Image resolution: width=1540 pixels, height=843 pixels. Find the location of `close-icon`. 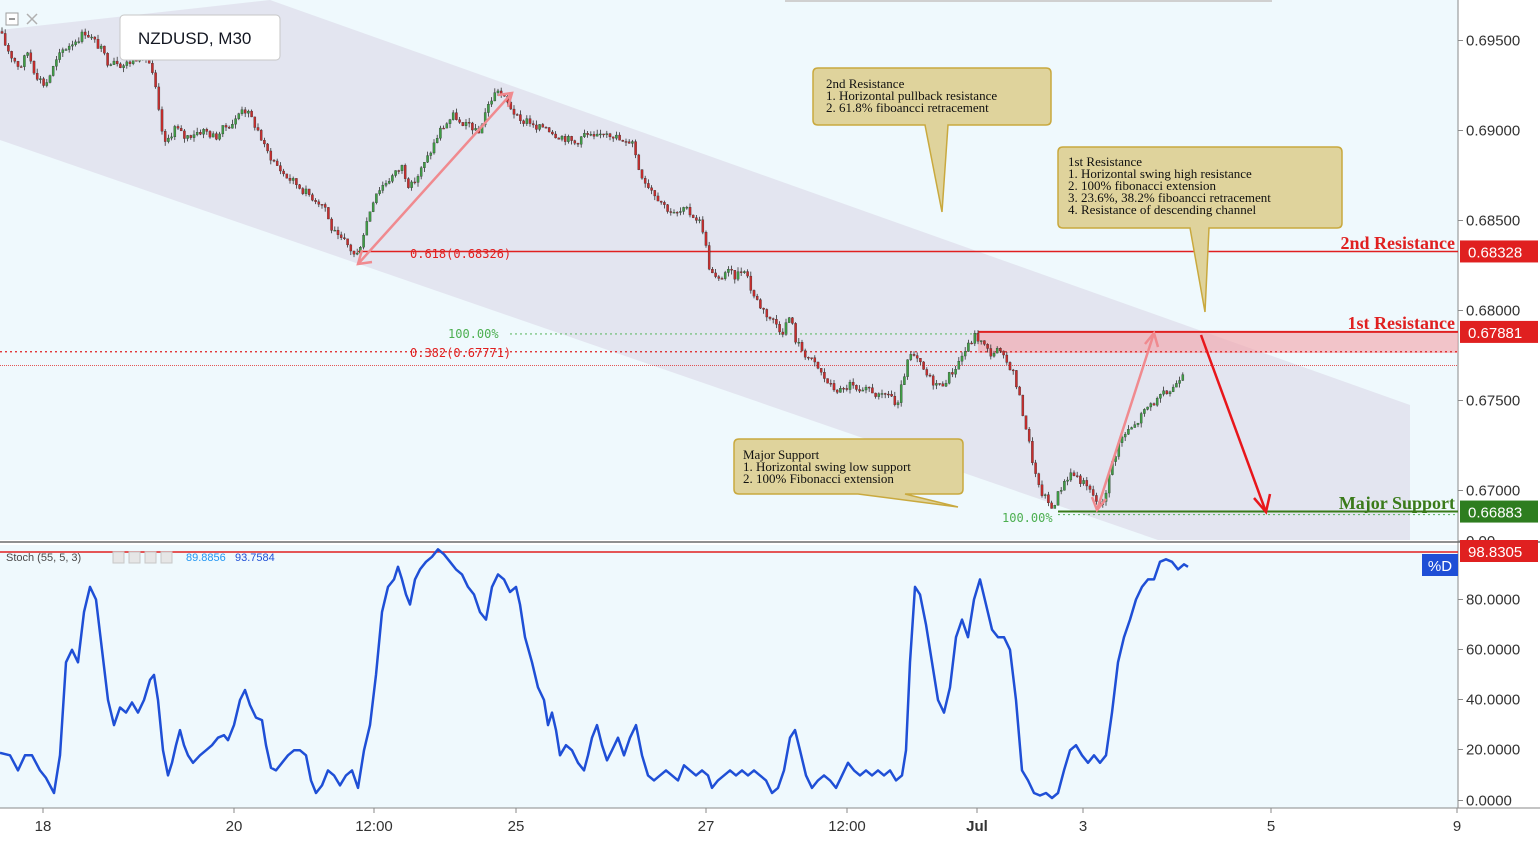

close-icon is located at coordinates (32, 19).